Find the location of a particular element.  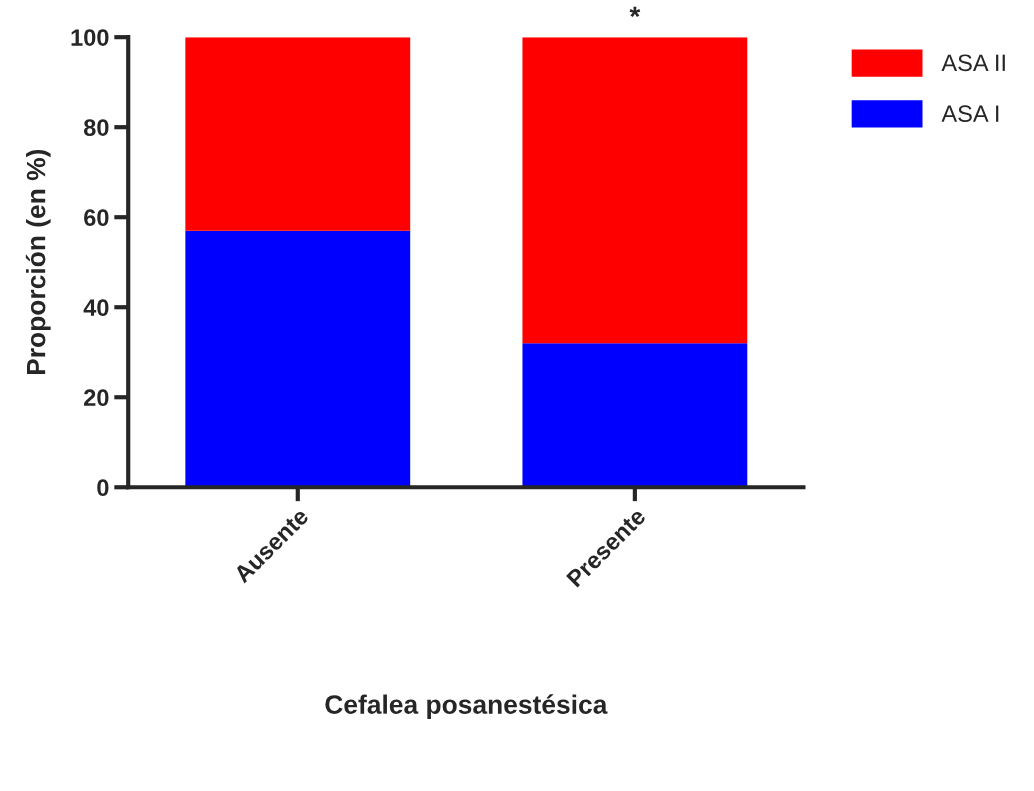

y-tick-label: 100 is located at coordinates (90, 37).